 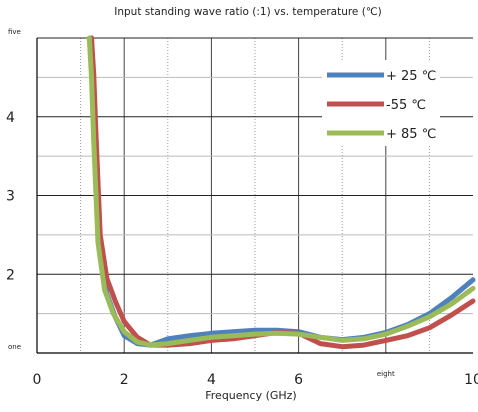 I want to click on legend: + 25 ℃ -55 ℃ + 85 ℃, so click(x=381, y=103).